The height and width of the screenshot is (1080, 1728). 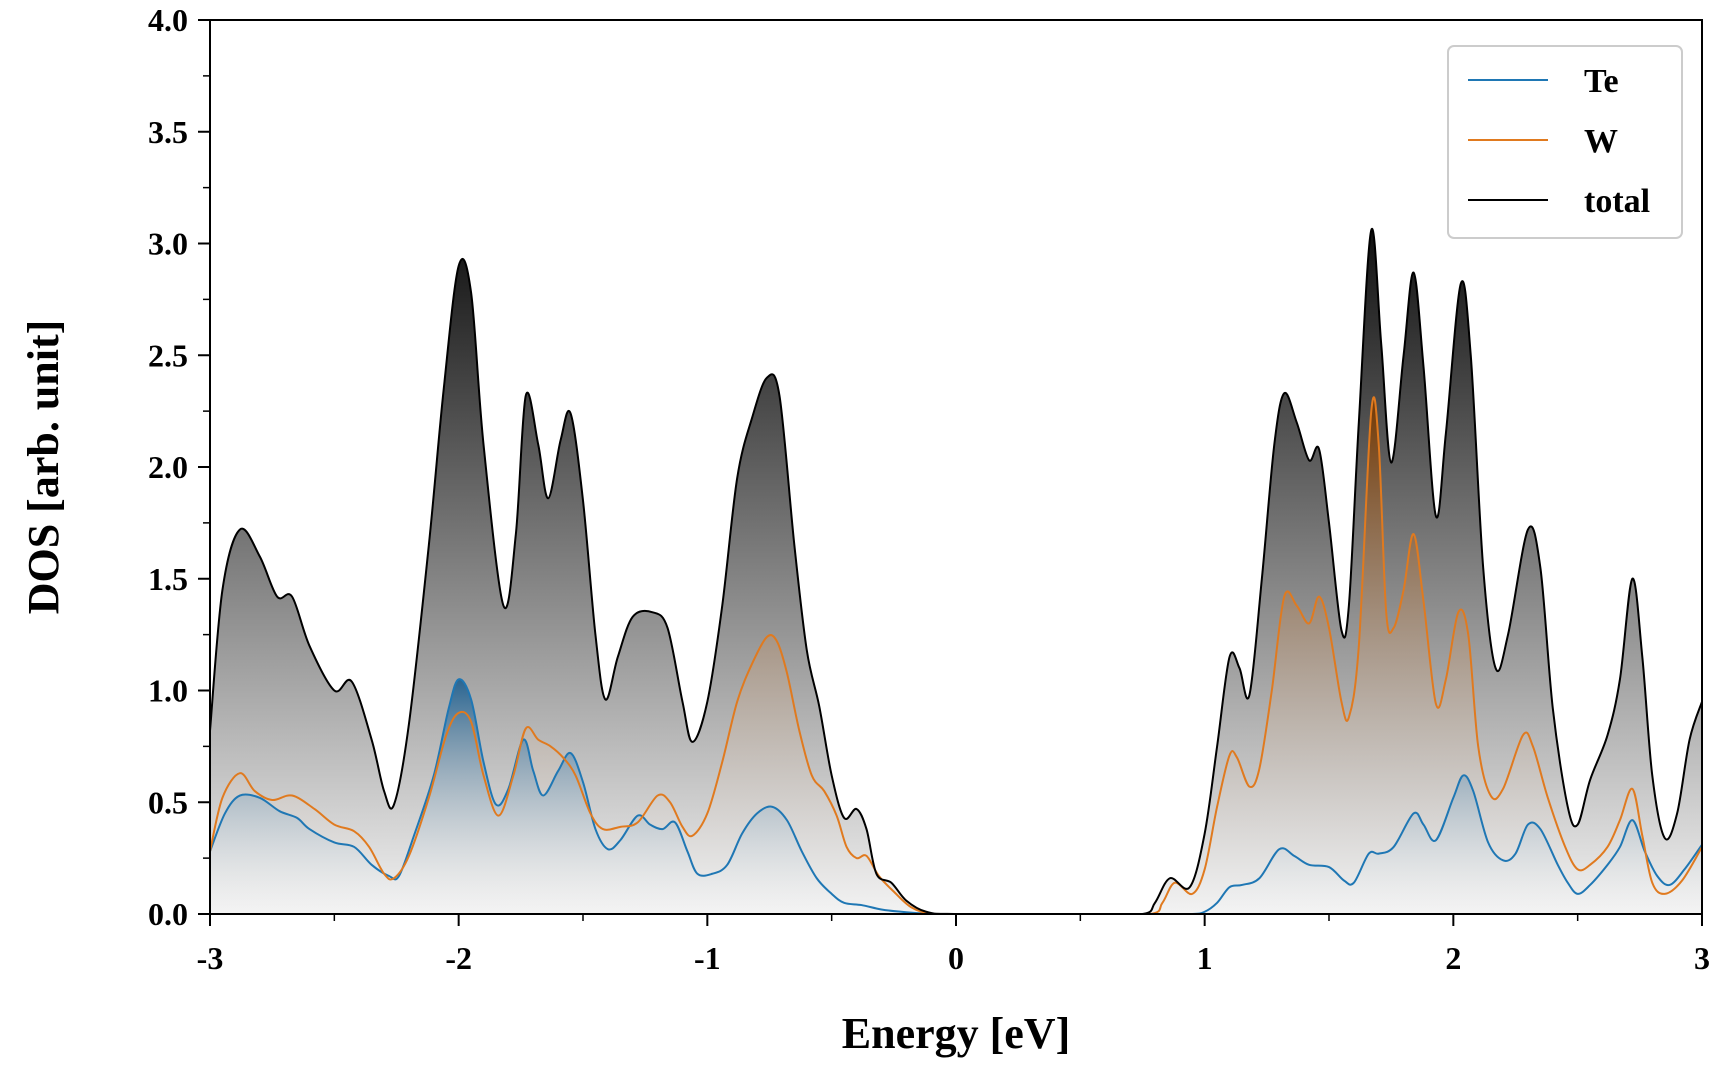 What do you see at coordinates (956, 958) in the screenshot?
I see `x-tick-label: 0` at bounding box center [956, 958].